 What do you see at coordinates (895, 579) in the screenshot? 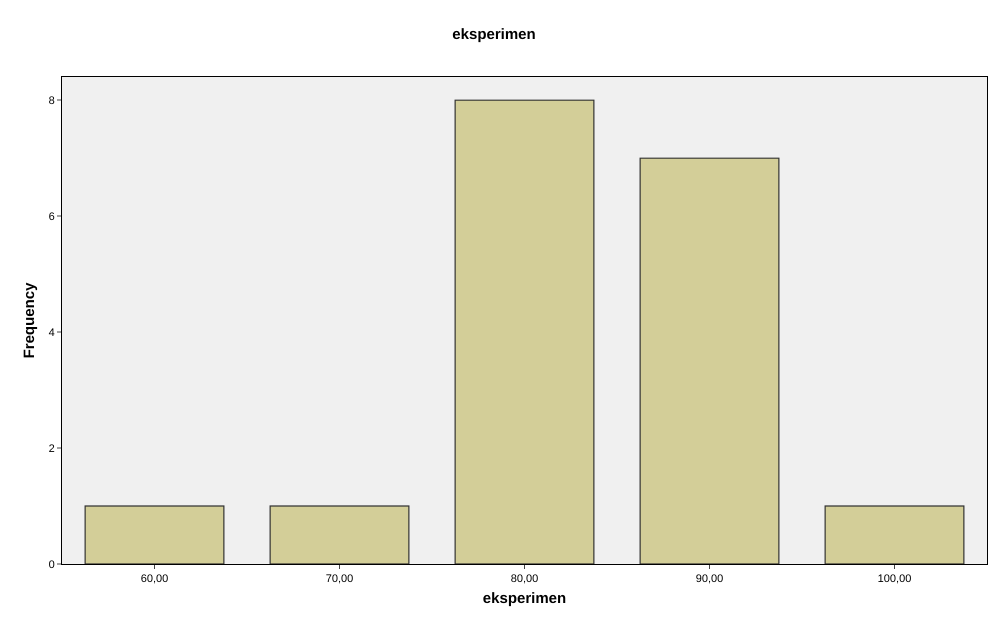
I see `x-tick-label: 100,00` at bounding box center [895, 579].